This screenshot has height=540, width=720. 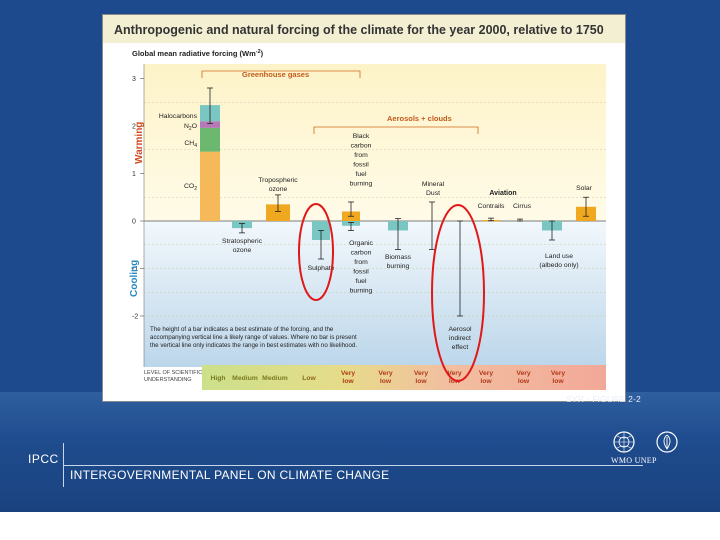 I want to click on label-aerosol-indirect: effect, so click(x=460, y=347).